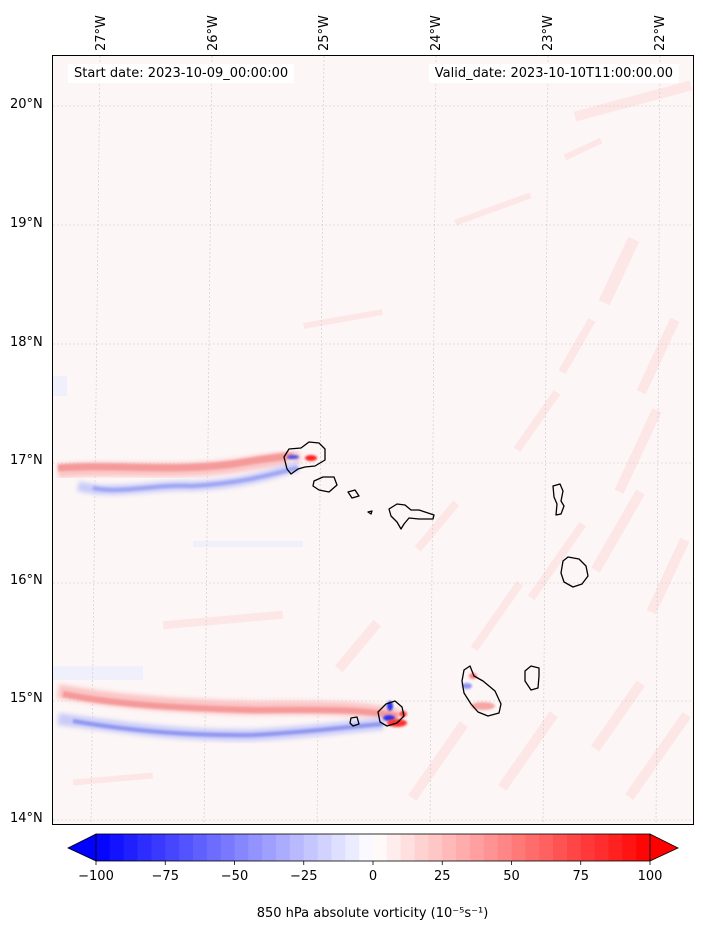  Describe the element at coordinates (26, 818) in the screenshot. I see `lat-label: 14°N` at that location.